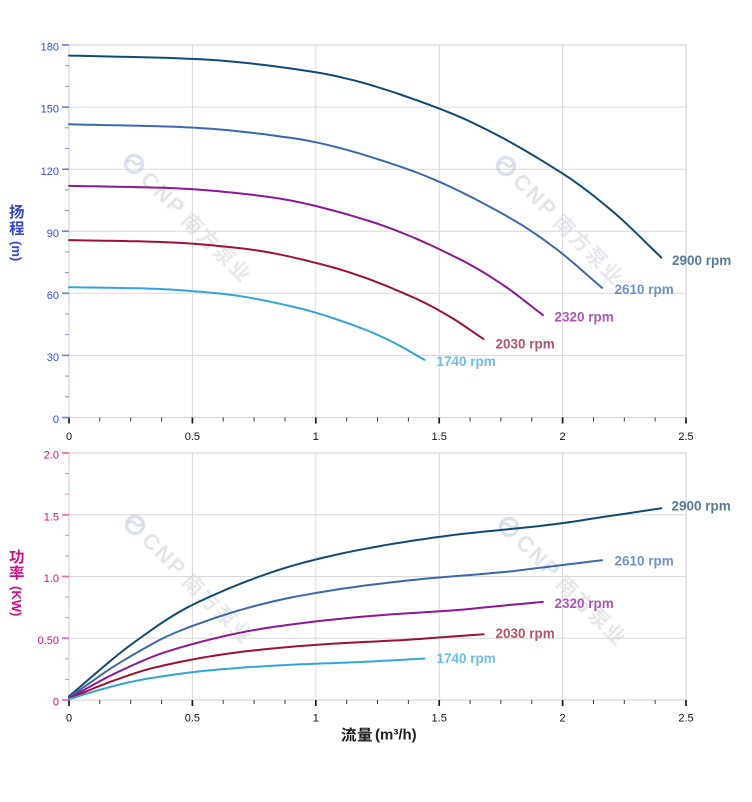 This screenshot has height=802, width=752. I want to click on svg-text: 150, so click(50, 110).